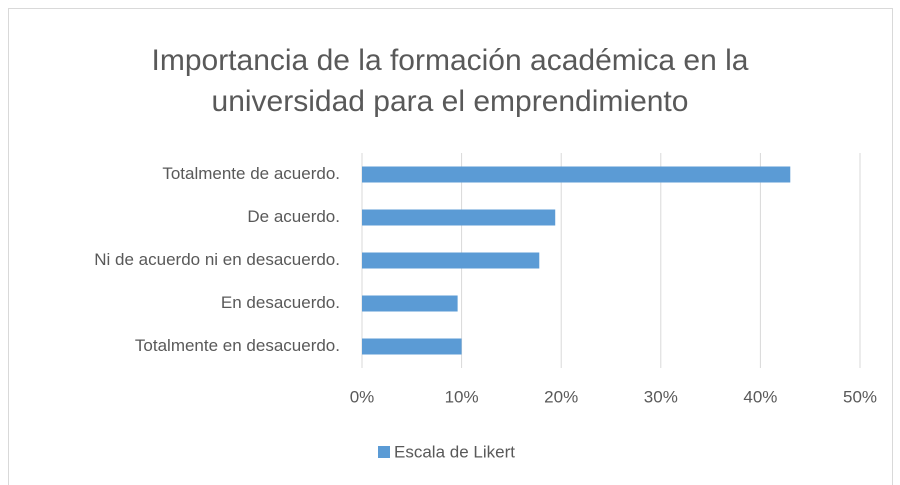 The width and height of the screenshot is (900, 485). Describe the element at coordinates (217, 259) in the screenshot. I see `y-tick-label: Ni de acuerdo ni en desacuerdo.` at that location.